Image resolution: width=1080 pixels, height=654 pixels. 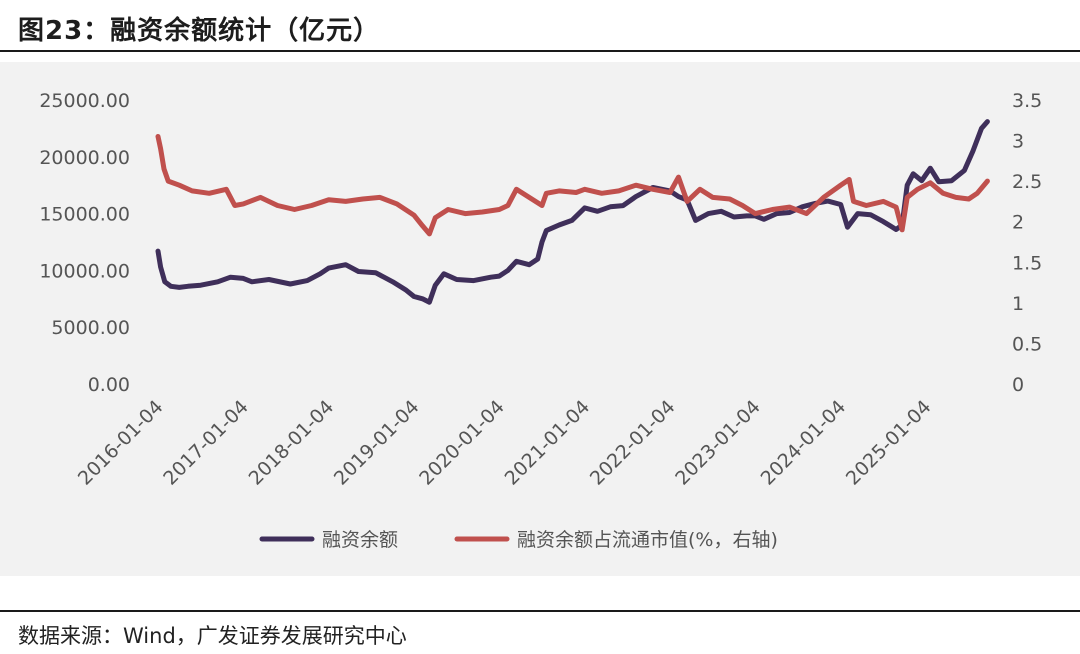 I want to click on series-line-margin-ratio, so click(x=572, y=185).